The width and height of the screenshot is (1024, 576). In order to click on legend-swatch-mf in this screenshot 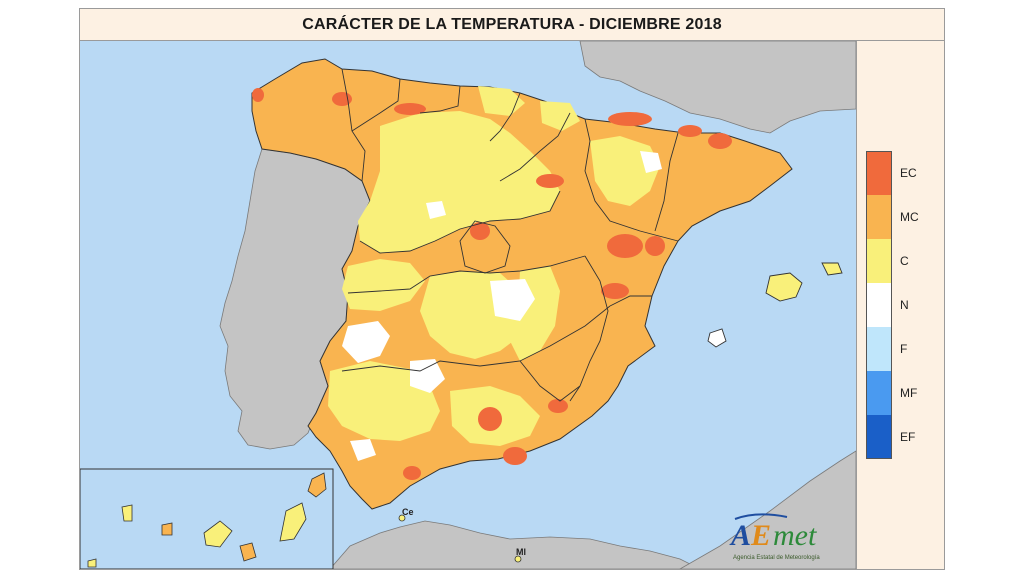, I will do `click(879, 393)`.